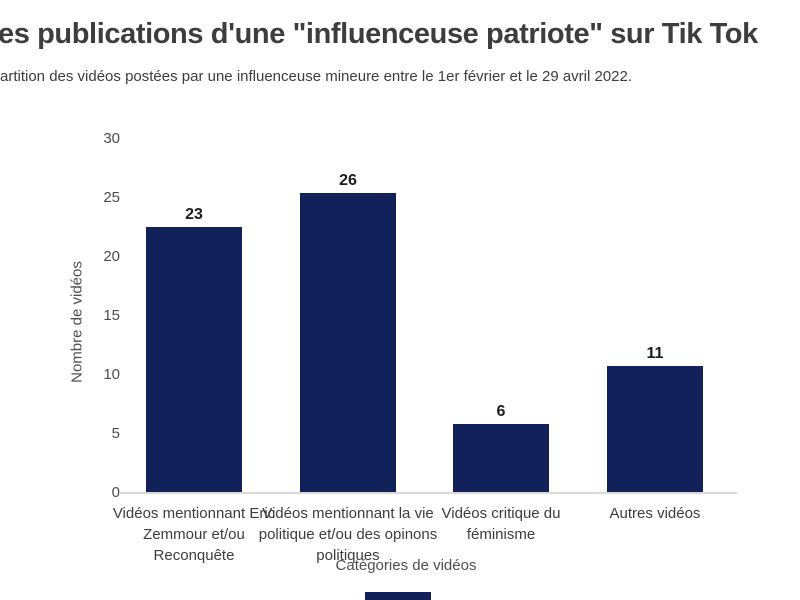 The width and height of the screenshot is (800, 600). Describe the element at coordinates (111, 315) in the screenshot. I see `y-tick-15: 15` at that location.